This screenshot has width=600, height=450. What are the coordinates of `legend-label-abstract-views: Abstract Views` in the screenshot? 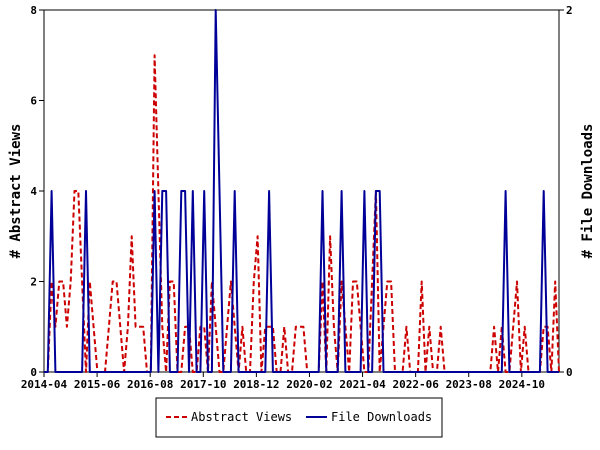 It's located at (241, 417).